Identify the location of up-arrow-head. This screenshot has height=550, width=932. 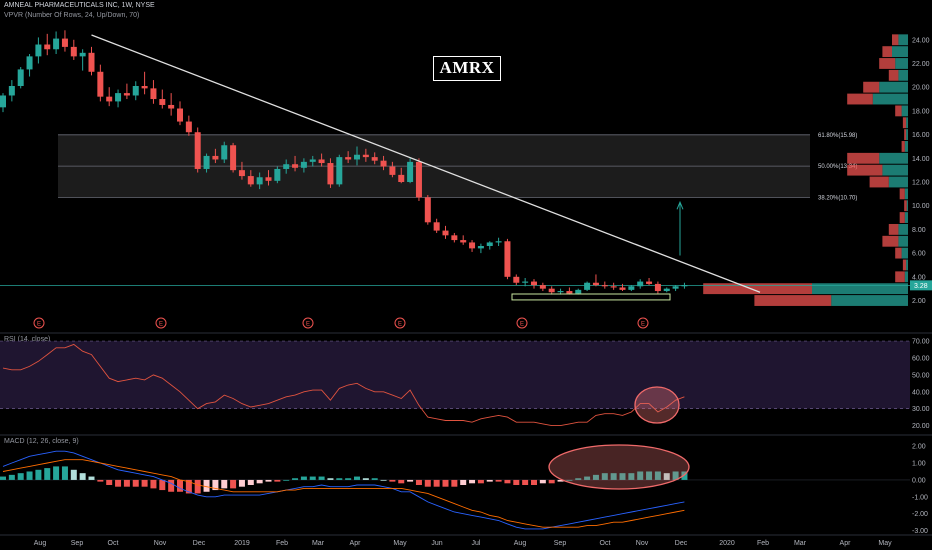
(680, 205).